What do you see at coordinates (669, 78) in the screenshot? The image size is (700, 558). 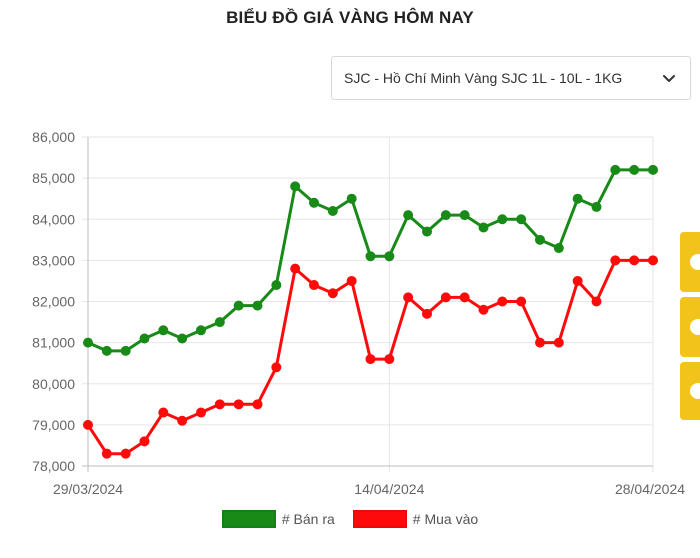 I see `chevron-down-icon` at bounding box center [669, 78].